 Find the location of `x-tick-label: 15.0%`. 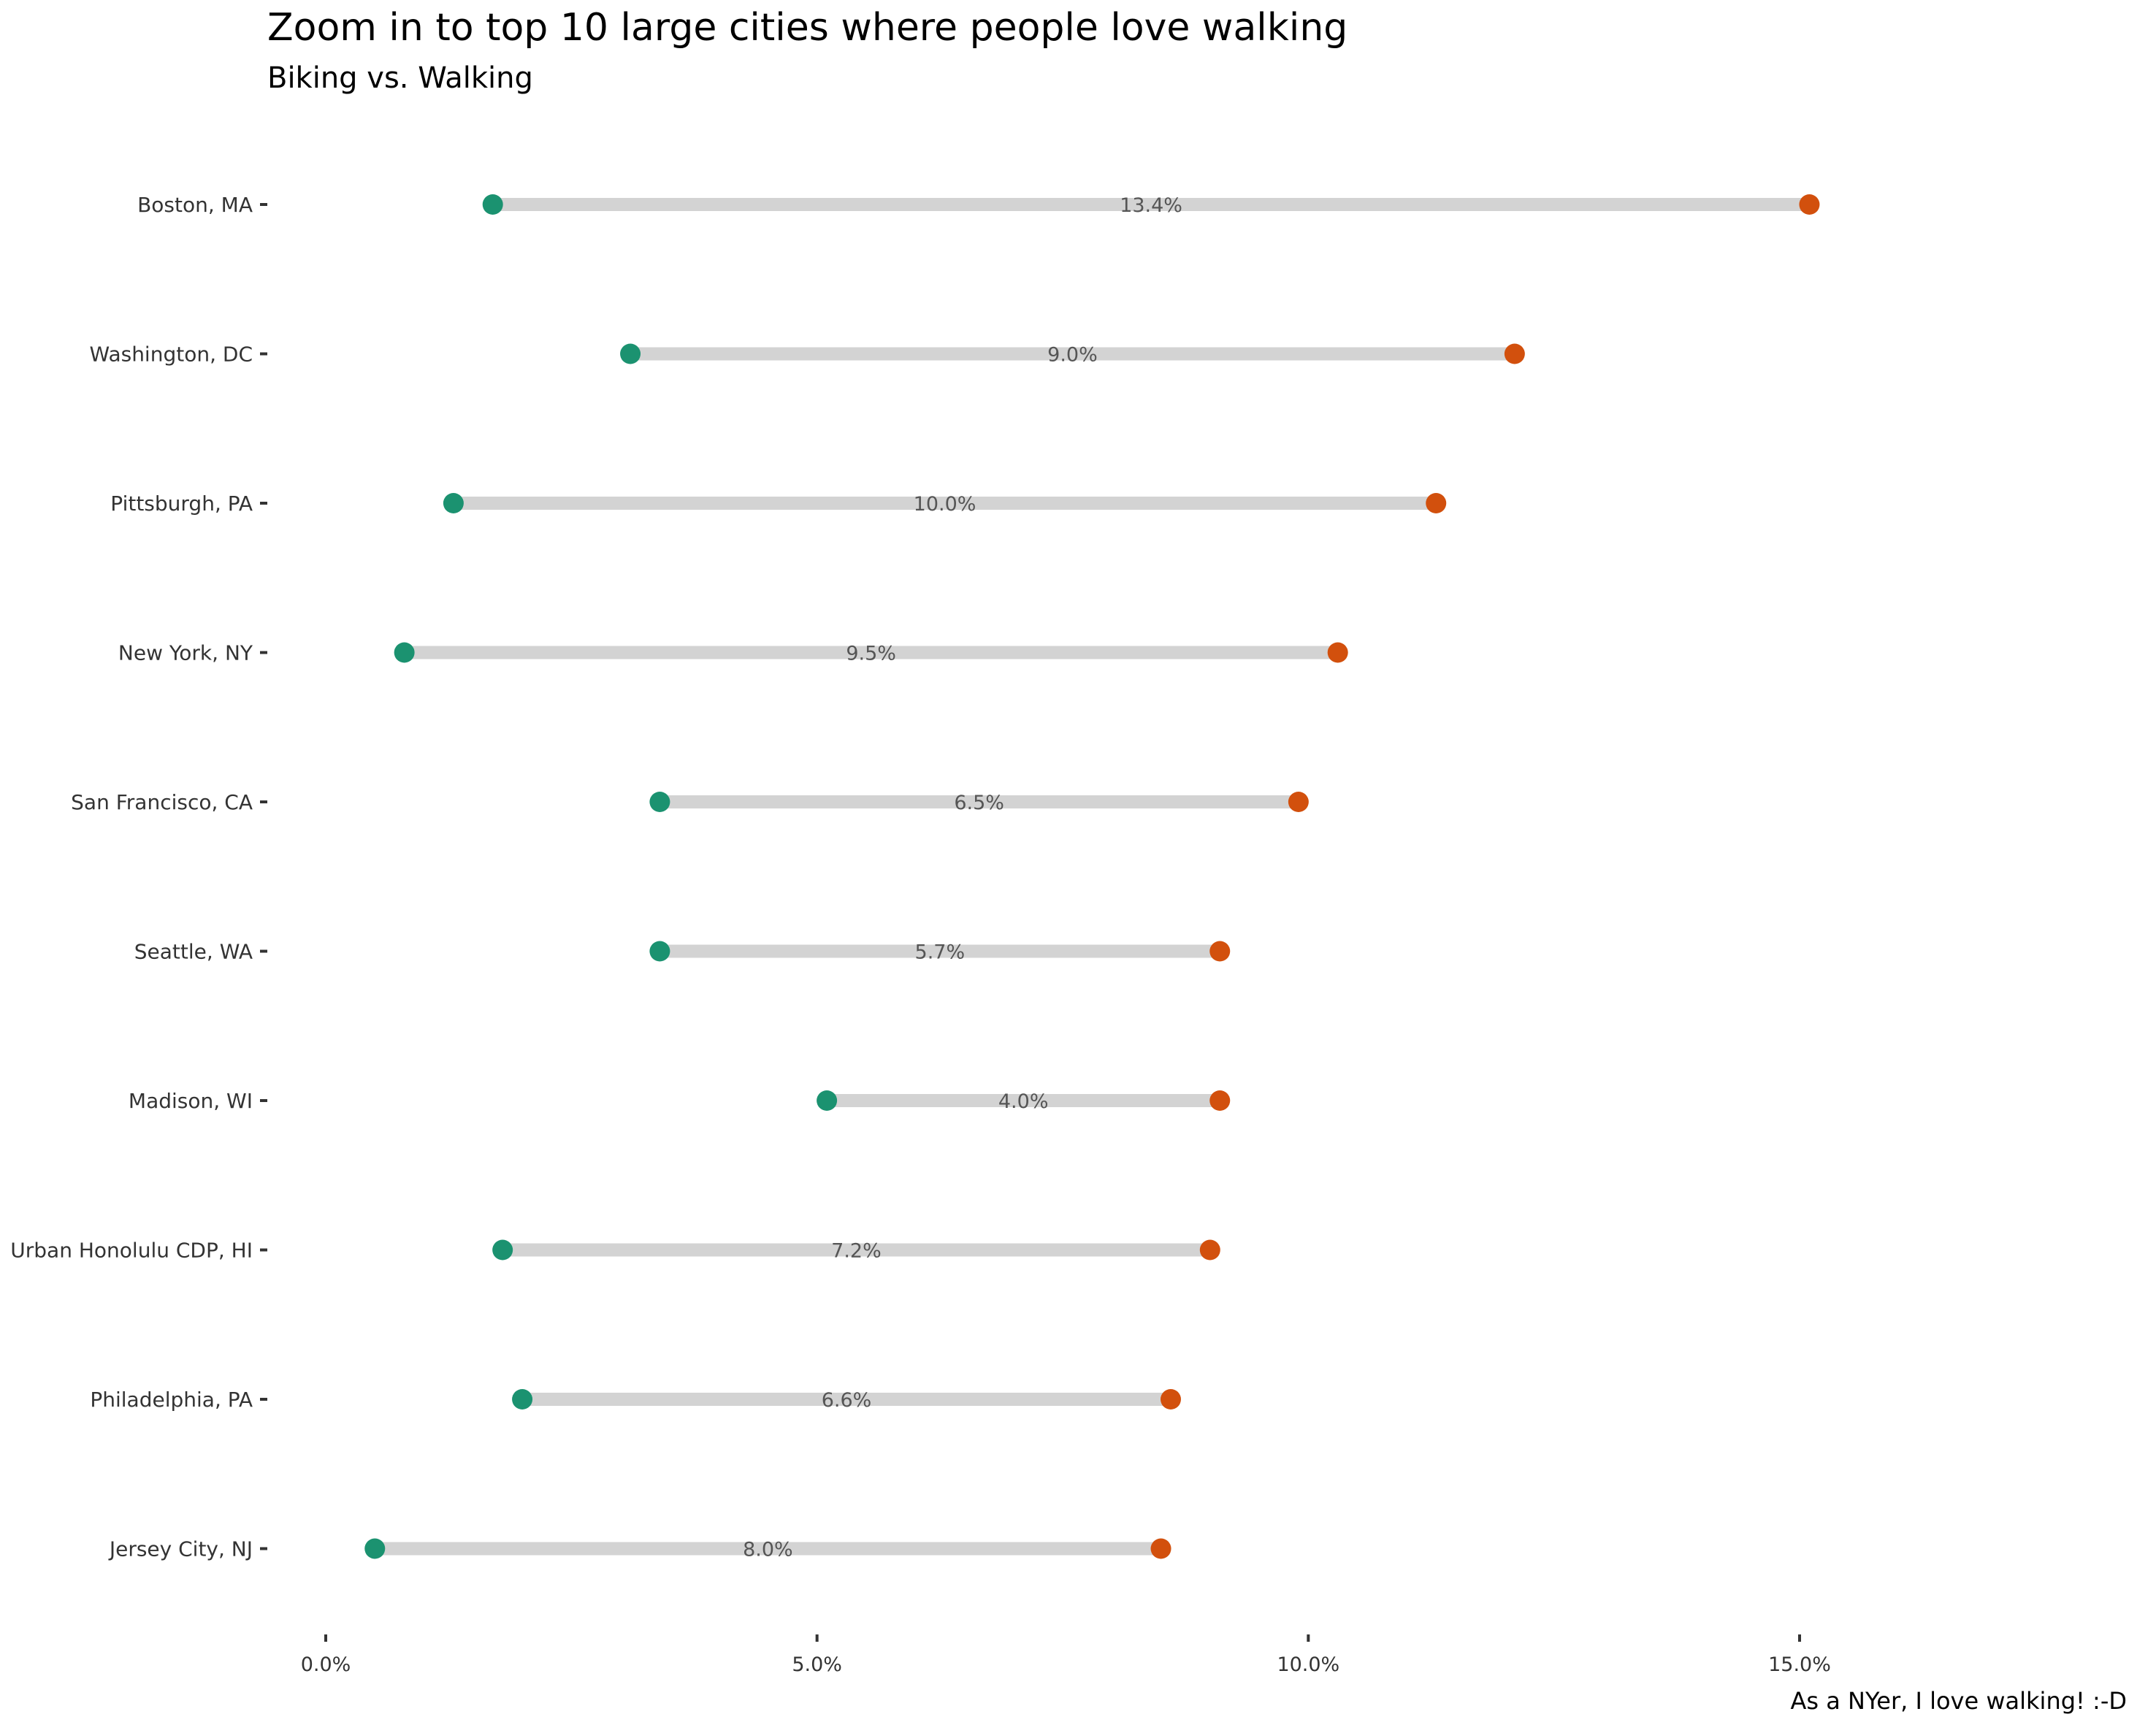

x-tick-label: 15.0% is located at coordinates (1800, 1664).